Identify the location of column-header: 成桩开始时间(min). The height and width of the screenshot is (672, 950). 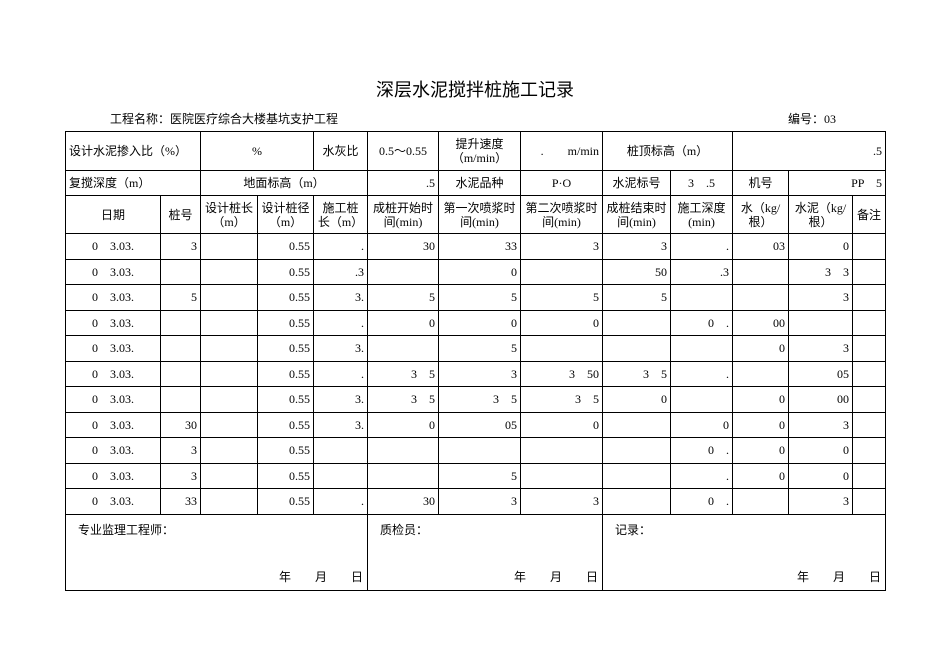
(403, 214).